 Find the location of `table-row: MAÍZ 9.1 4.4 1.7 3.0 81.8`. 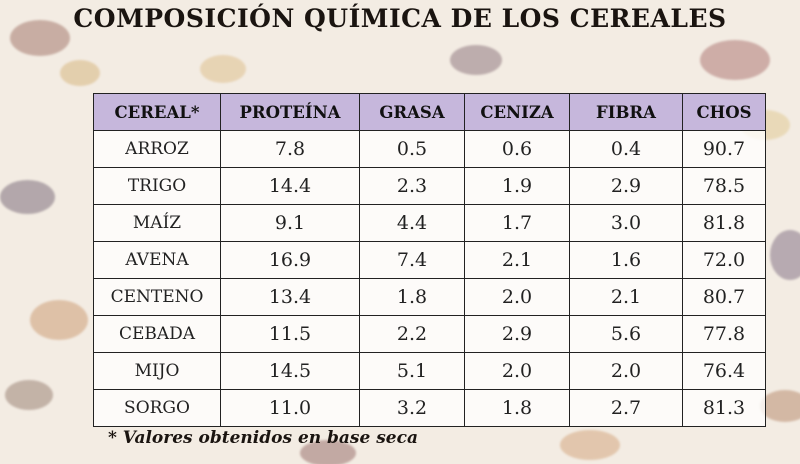

table-row: MAÍZ 9.1 4.4 1.7 3.0 81.8 is located at coordinates (429, 223).